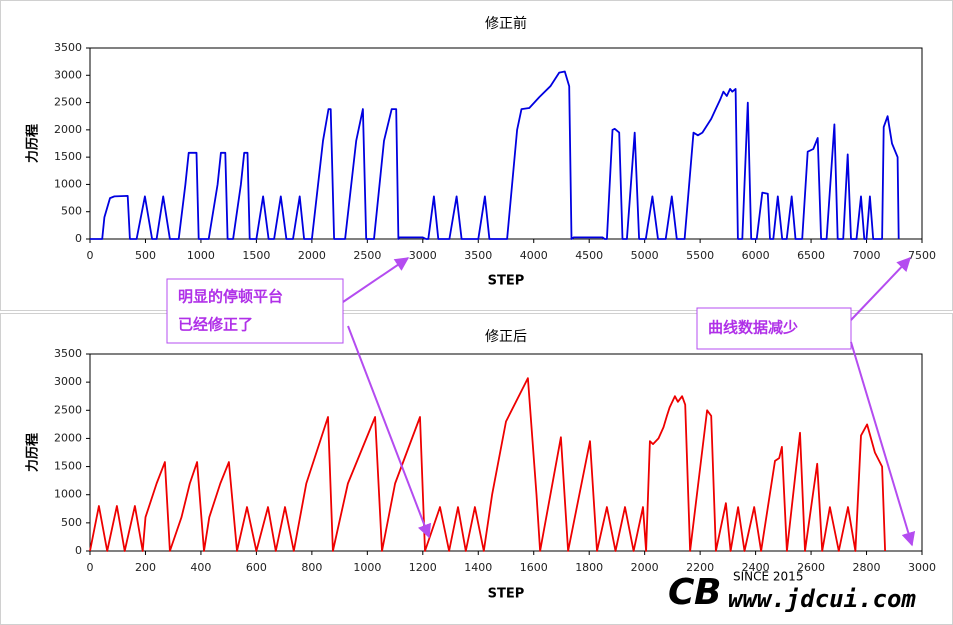  What do you see at coordinates (681, 592) in the screenshot?
I see `svg-text: C` at bounding box center [681, 592].